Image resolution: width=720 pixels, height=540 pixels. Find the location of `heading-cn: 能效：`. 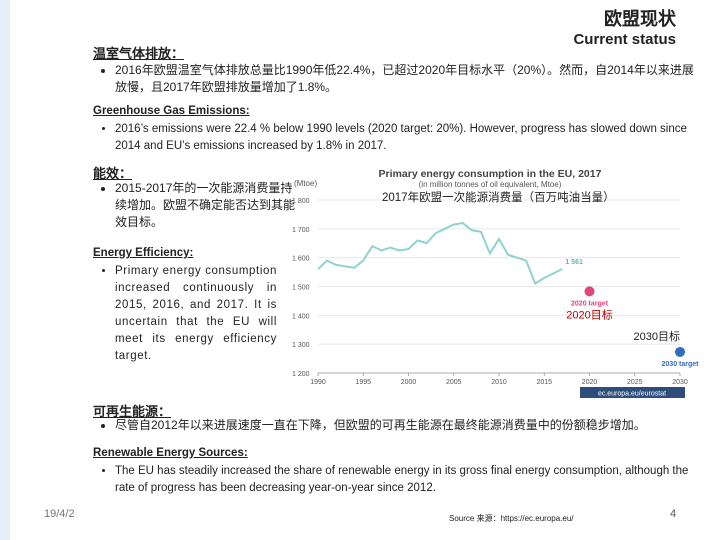

heading-cn: 能效： is located at coordinates (113, 173).